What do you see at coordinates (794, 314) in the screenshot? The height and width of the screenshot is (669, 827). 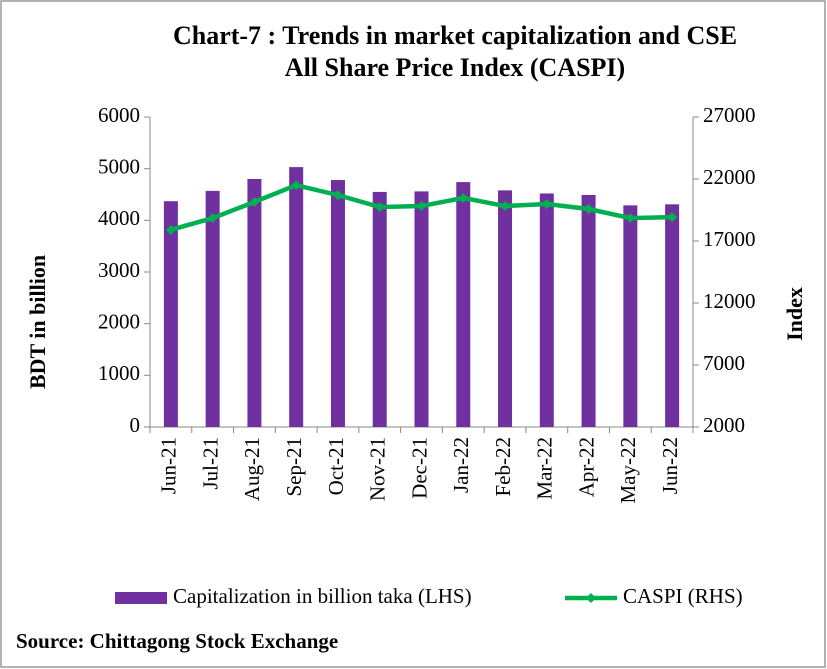 I see `y2-axis-label: Index` at bounding box center [794, 314].